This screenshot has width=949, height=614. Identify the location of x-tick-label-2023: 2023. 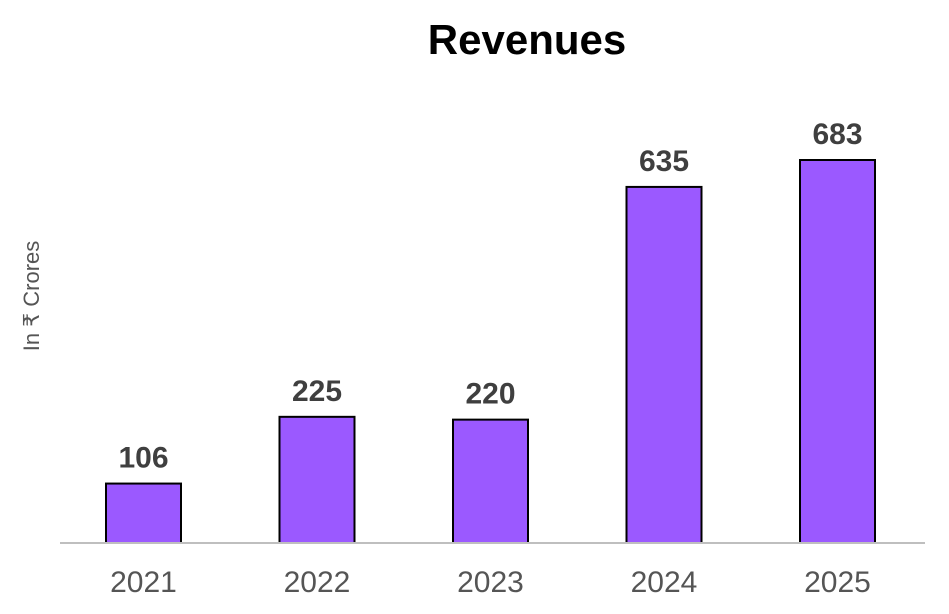
(490, 582).